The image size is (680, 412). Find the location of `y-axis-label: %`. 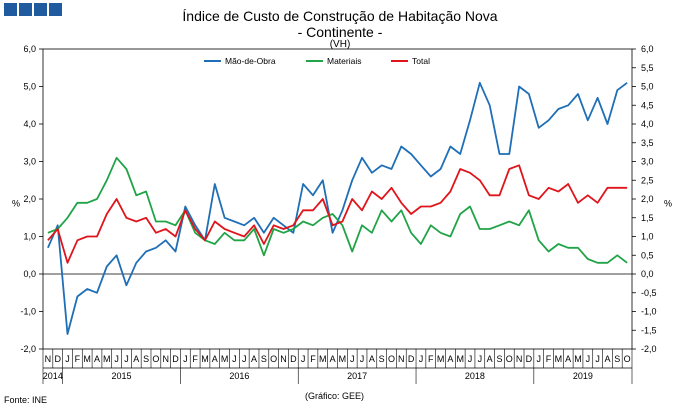

y-axis-label: % is located at coordinates (16, 204).